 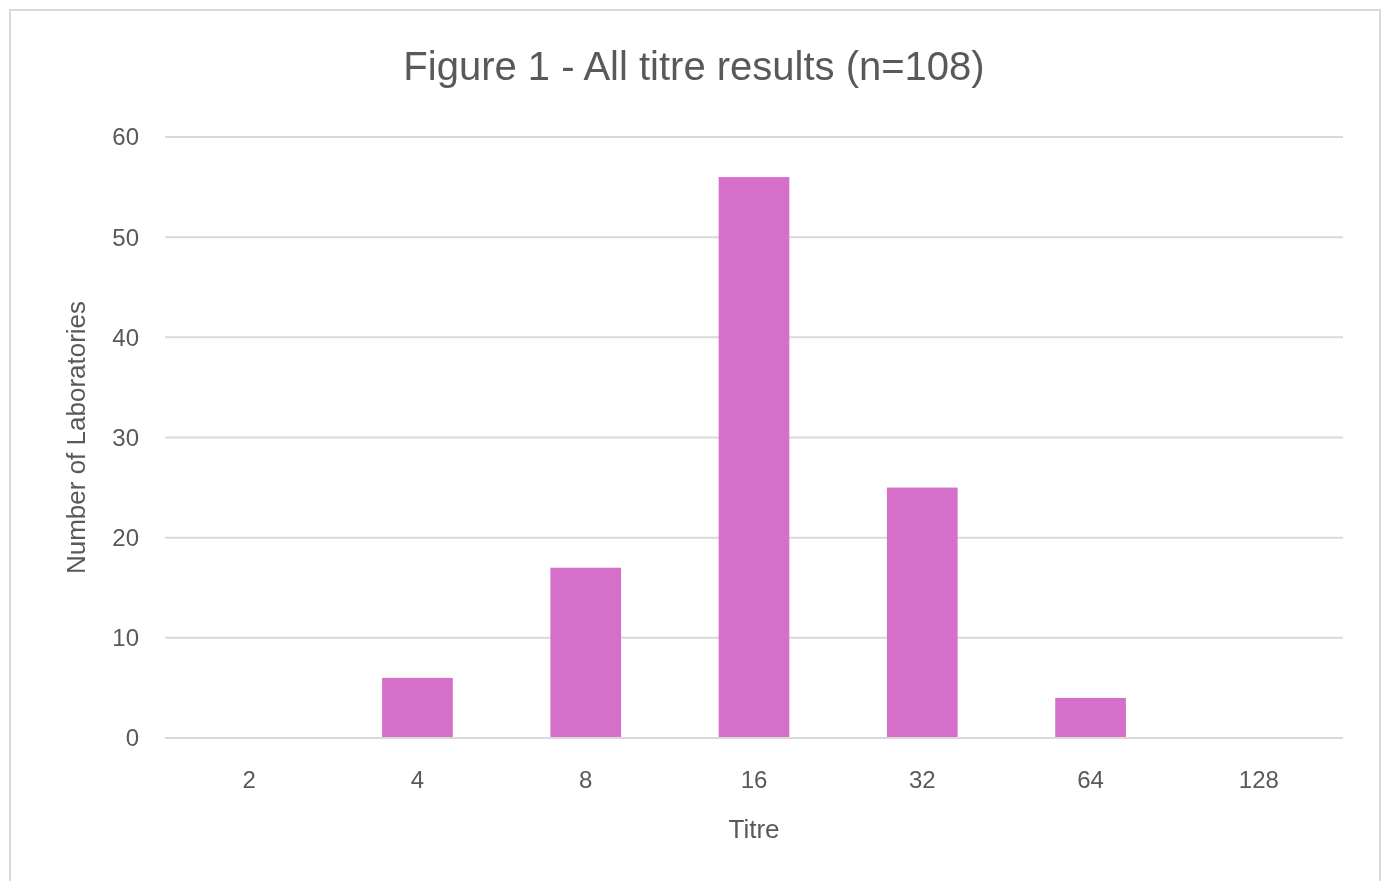 What do you see at coordinates (125, 538) in the screenshot?
I see `y-tick-label: 20` at bounding box center [125, 538].